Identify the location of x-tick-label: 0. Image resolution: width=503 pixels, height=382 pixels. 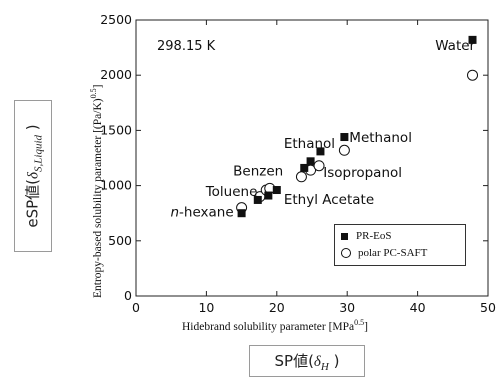
(136, 307).